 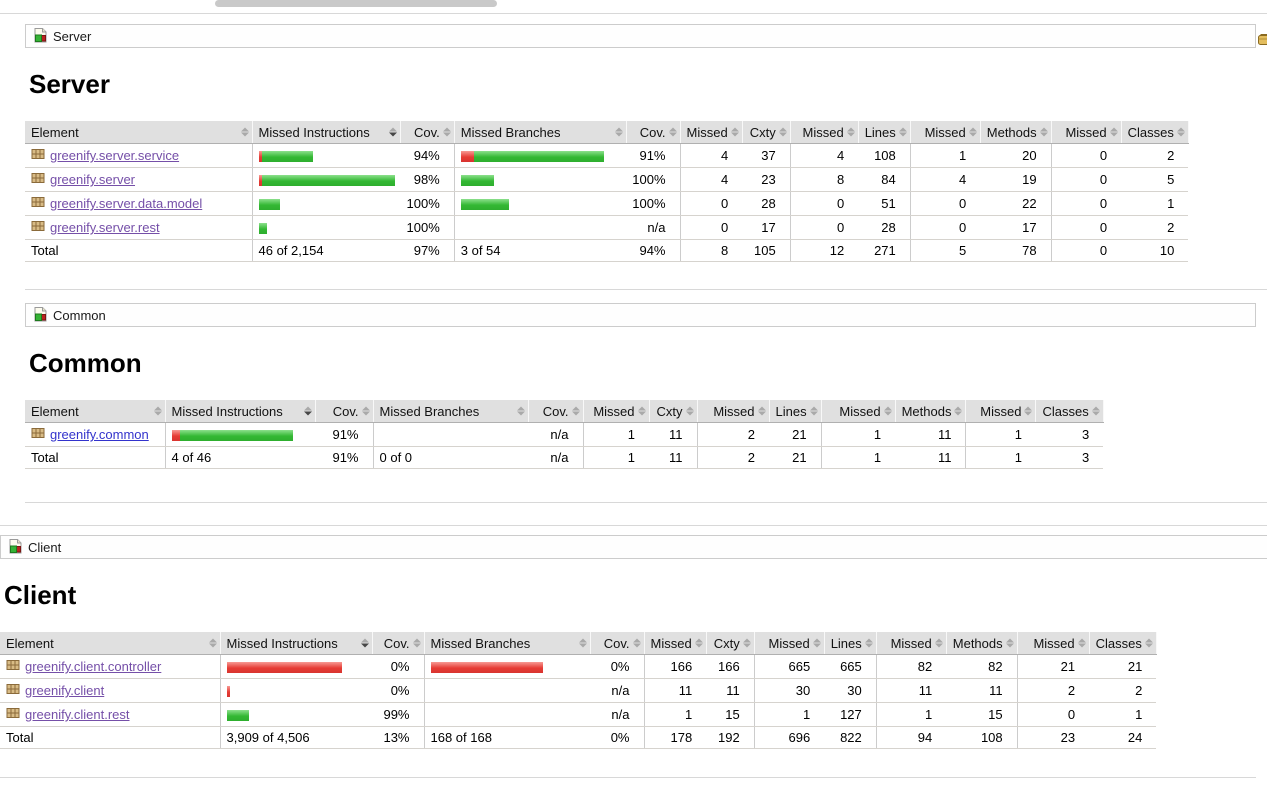 What do you see at coordinates (766, 250) in the screenshot?
I see `total-metric-cell: 105` at bounding box center [766, 250].